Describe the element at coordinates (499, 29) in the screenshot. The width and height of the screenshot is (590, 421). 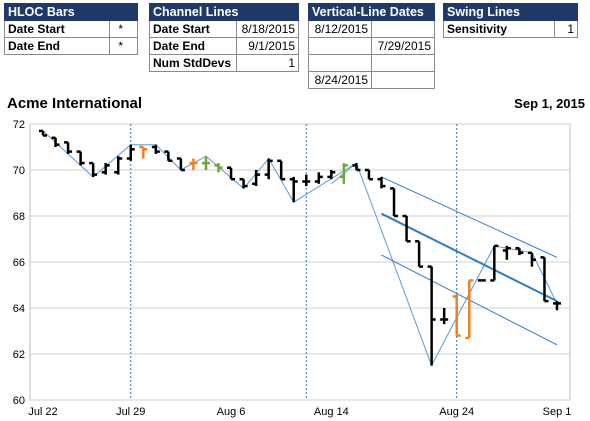
I see `swing-sensitivity-label: Sensitivity` at that location.